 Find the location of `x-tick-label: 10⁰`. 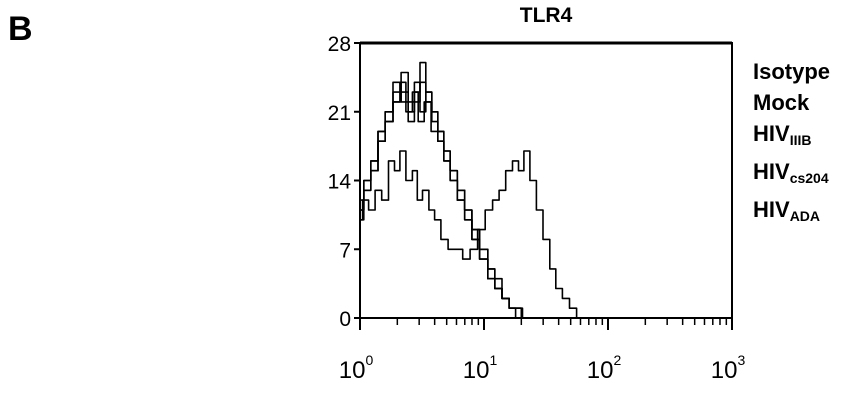

x-tick-label: 10⁰ is located at coordinates (356, 368).